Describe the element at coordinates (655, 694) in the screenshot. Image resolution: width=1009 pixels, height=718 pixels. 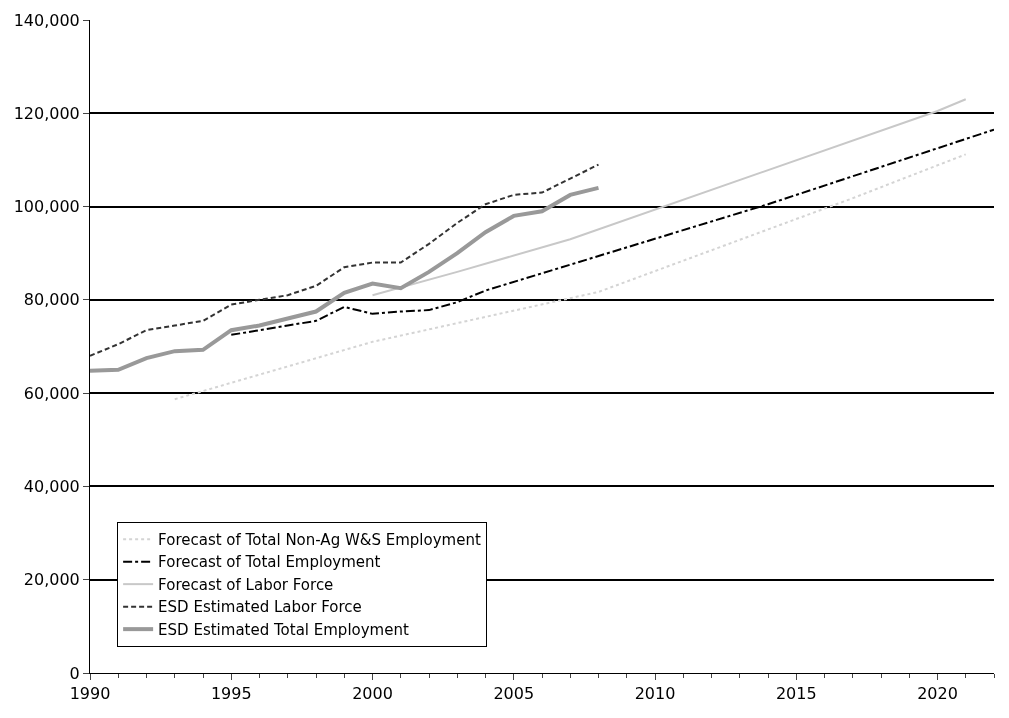
I see `x-tick-label: 2010` at that location.